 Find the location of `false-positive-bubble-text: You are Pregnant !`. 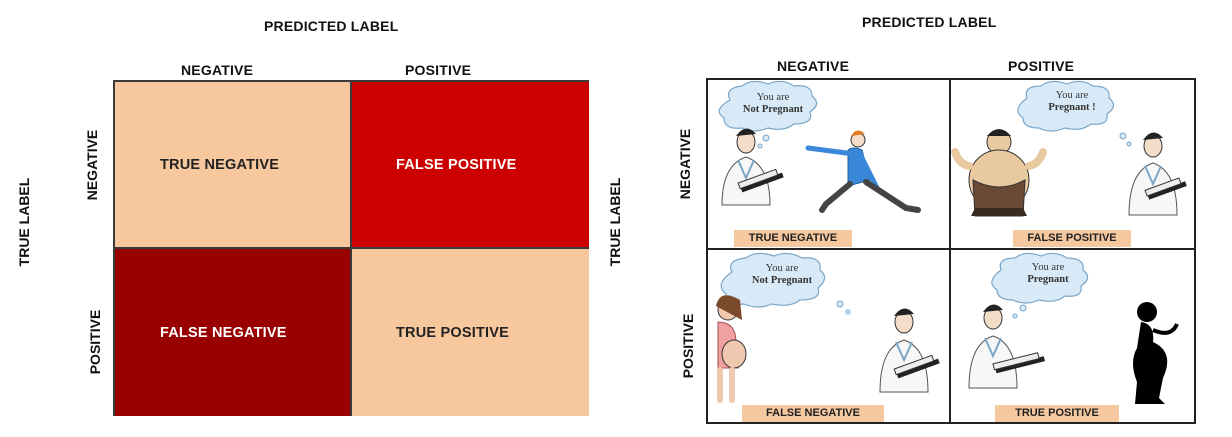

false-positive-bubble-text: You are Pregnant ! is located at coordinates (1072, 101).